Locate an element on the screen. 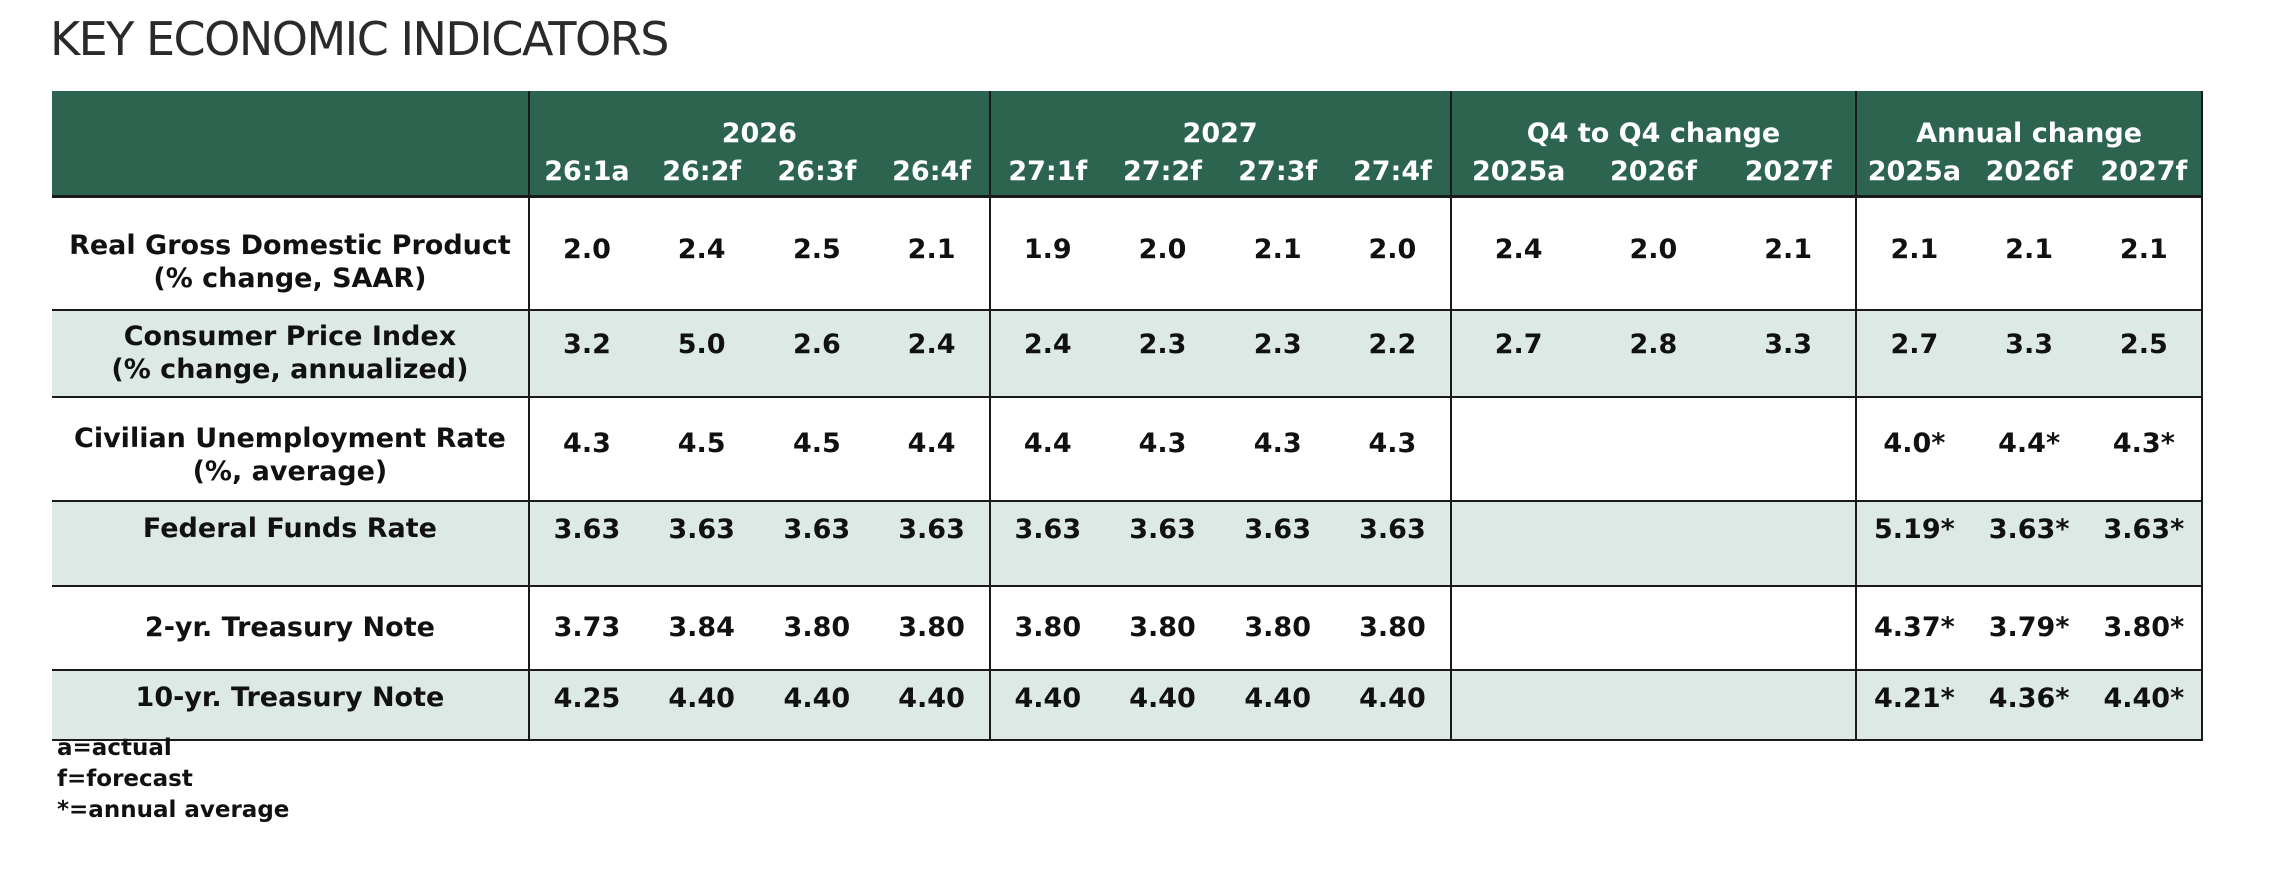 This screenshot has height=896, width=2296. header-corner-sub is located at coordinates (290, 174).